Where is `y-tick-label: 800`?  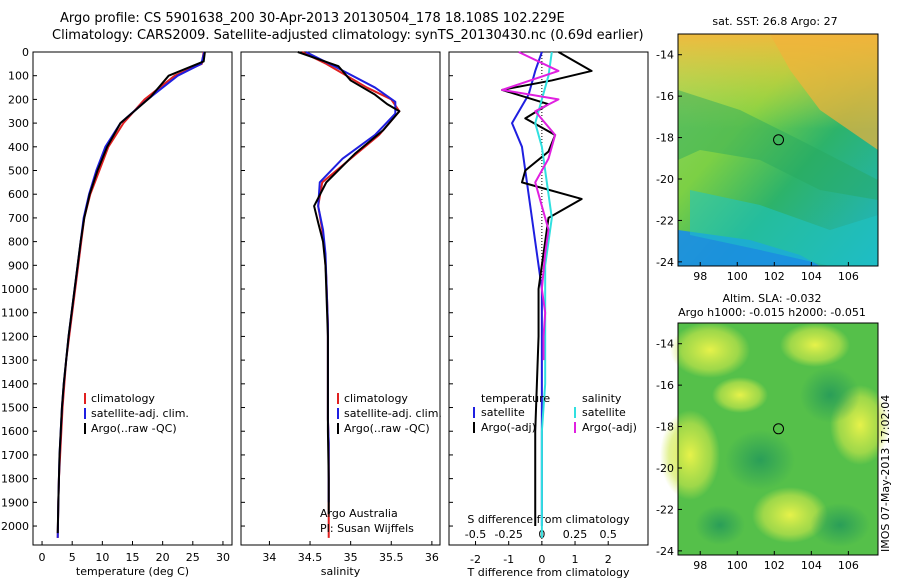 y-tick-label: 800 is located at coordinates (18, 242).